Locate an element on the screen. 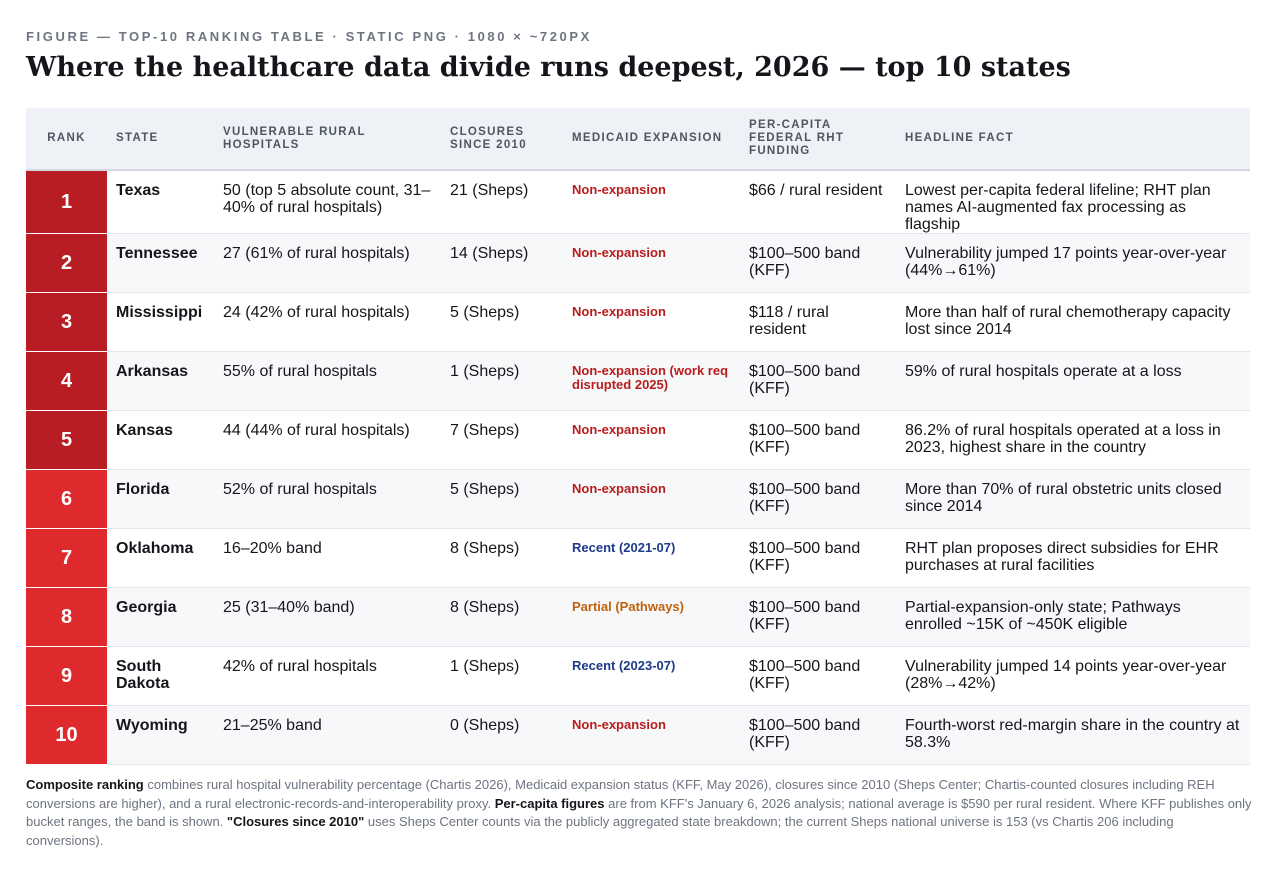  vulnerable-hospitals-cell: 52% of rural hospitals is located at coordinates (327, 499).